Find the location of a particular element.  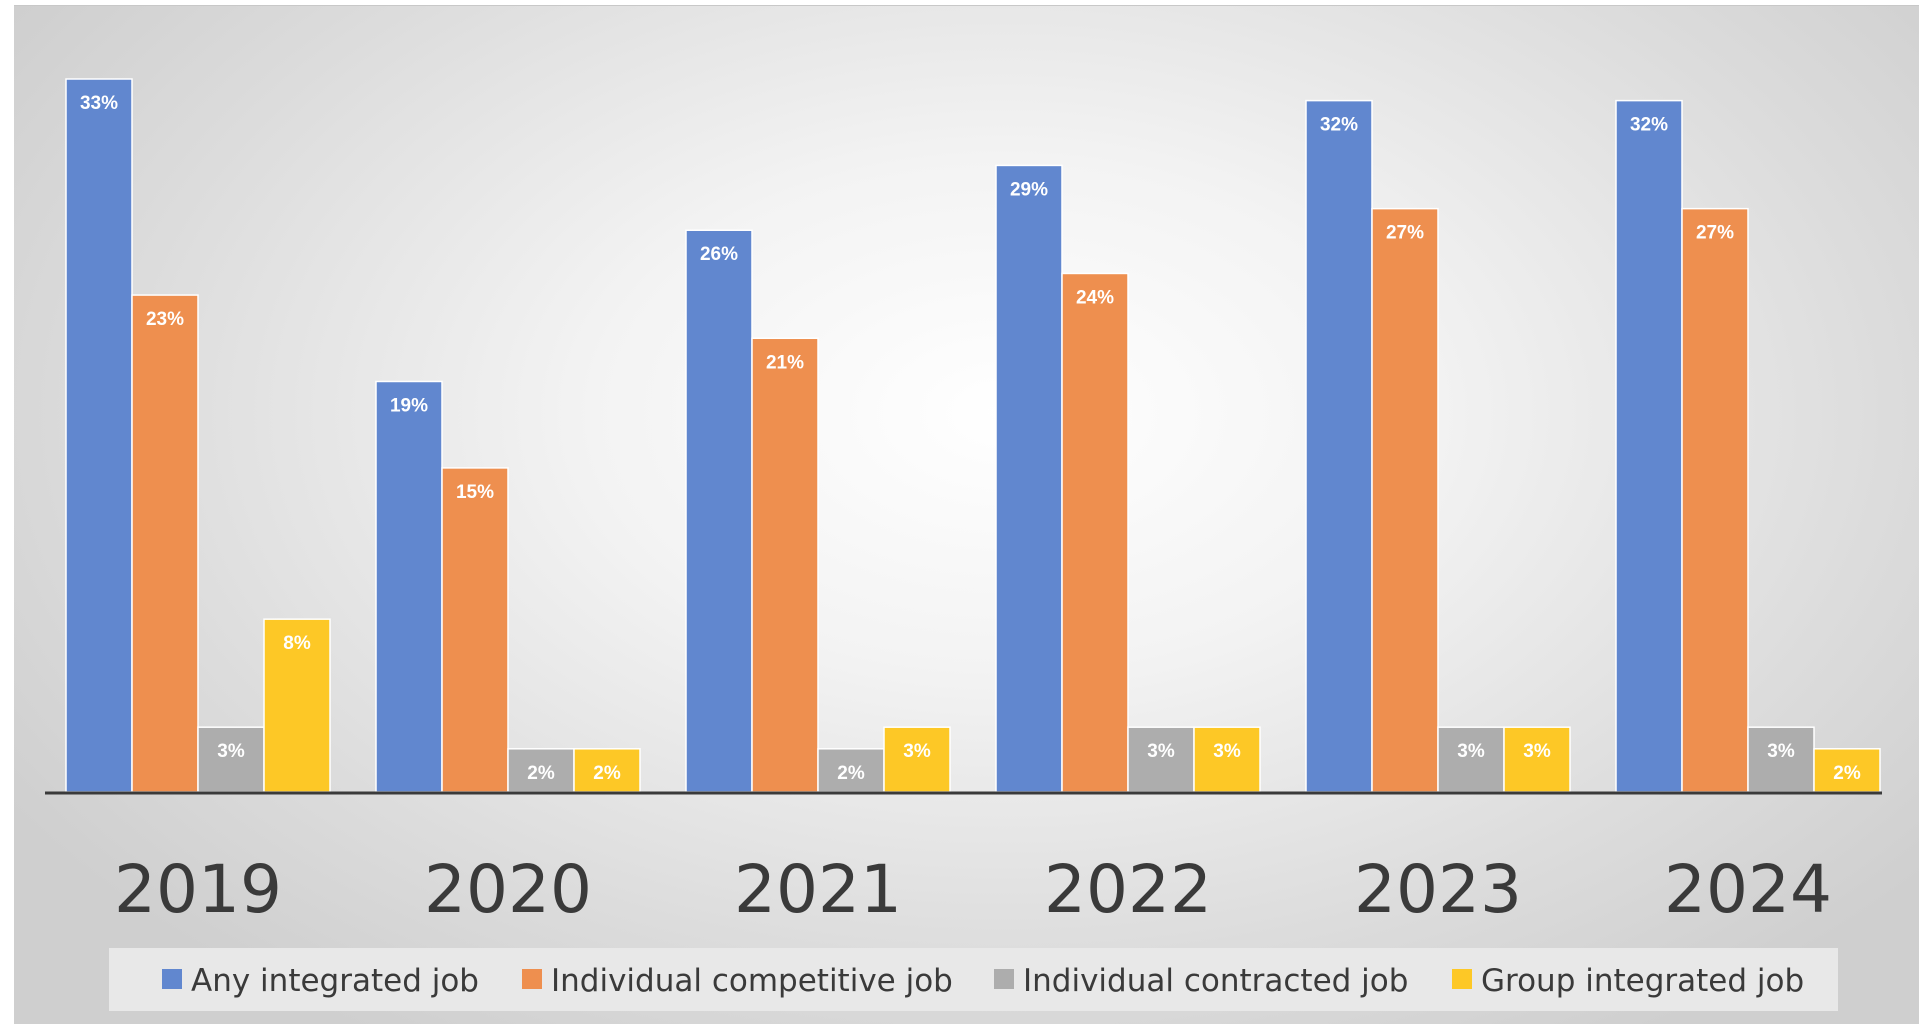

bar-value-label: 8% is located at coordinates (297, 643).